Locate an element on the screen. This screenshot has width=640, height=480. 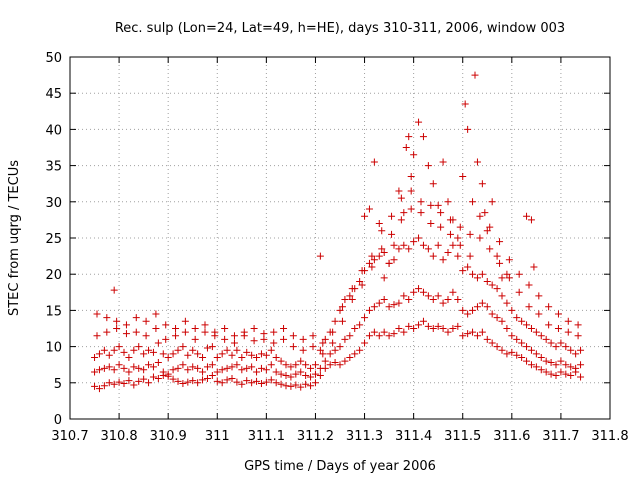
x-tick-label: 311.2 is located at coordinates (315, 436).